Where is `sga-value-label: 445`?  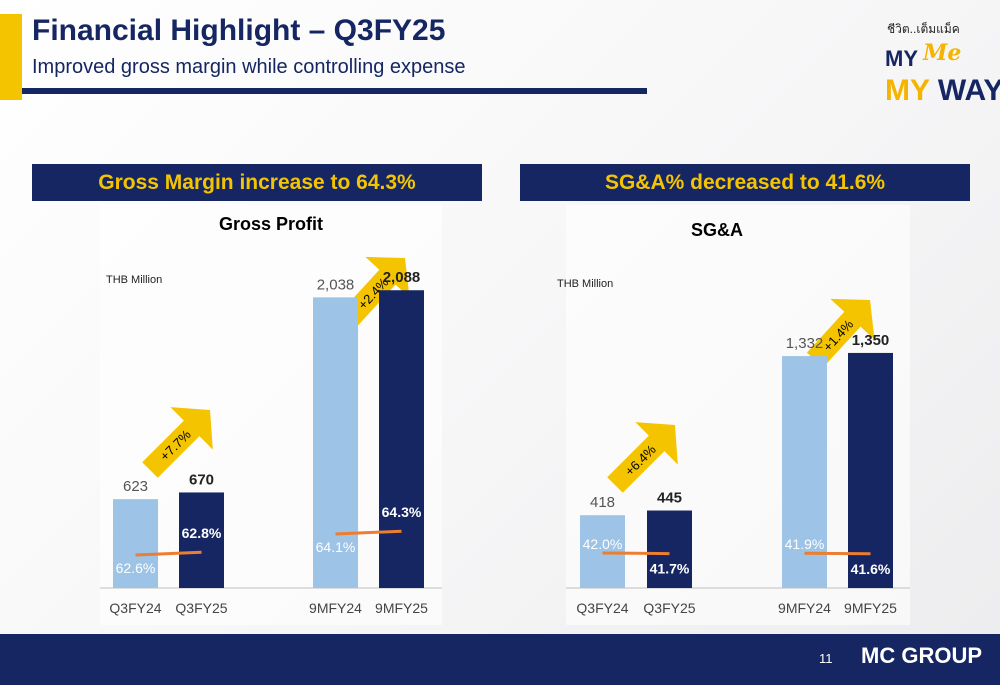
sga-value-label: 445 is located at coordinates (669, 498).